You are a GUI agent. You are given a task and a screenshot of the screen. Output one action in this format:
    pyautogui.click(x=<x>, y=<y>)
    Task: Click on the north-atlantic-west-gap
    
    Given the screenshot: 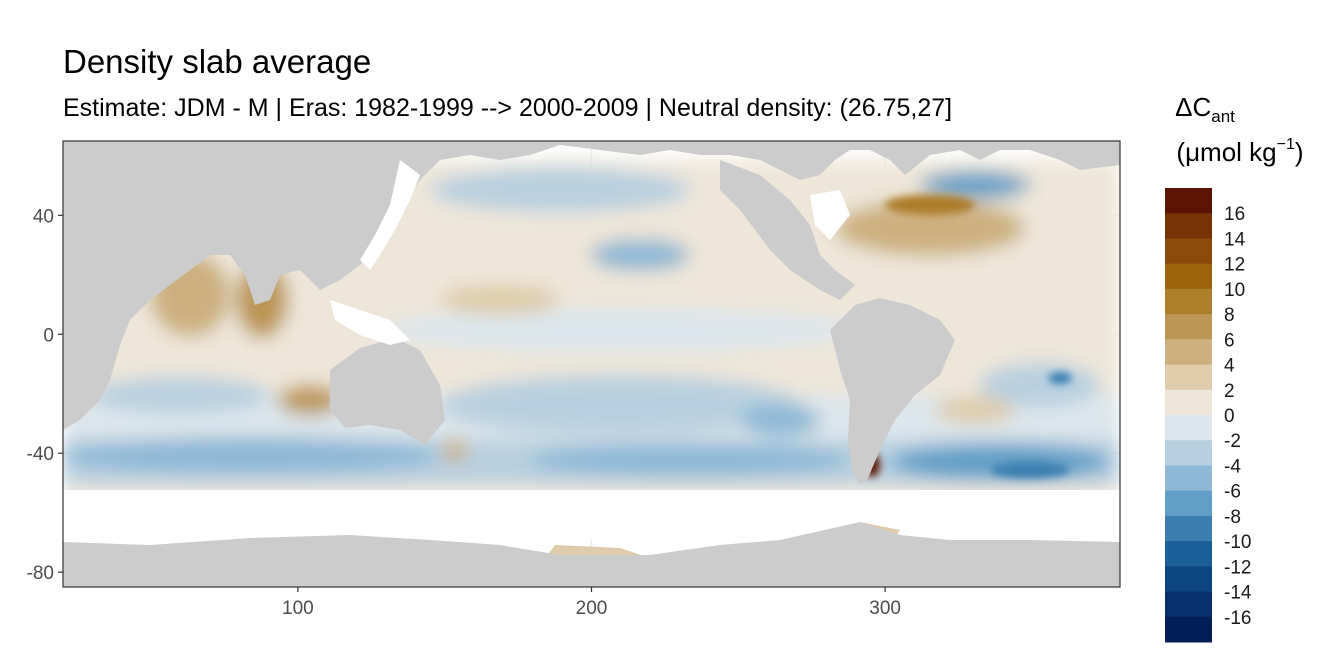 What is the action you would take?
    pyautogui.click(x=830, y=215)
    